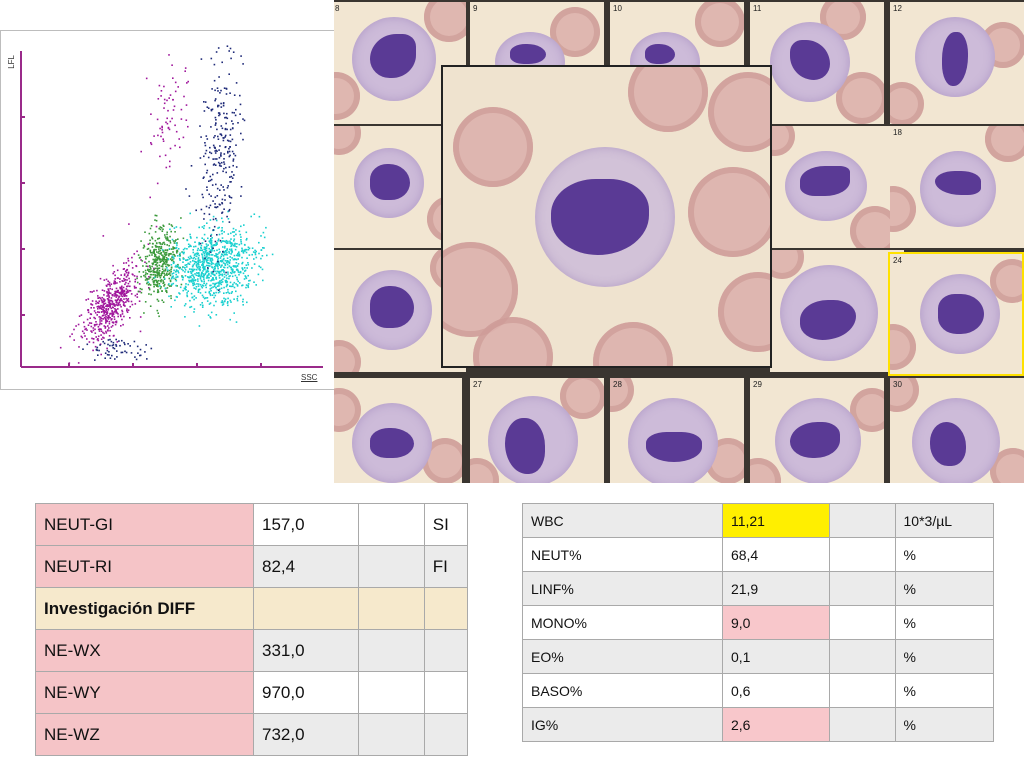 This screenshot has width=1024, height=768. I want to click on tile-number: 28, so click(617, 384).